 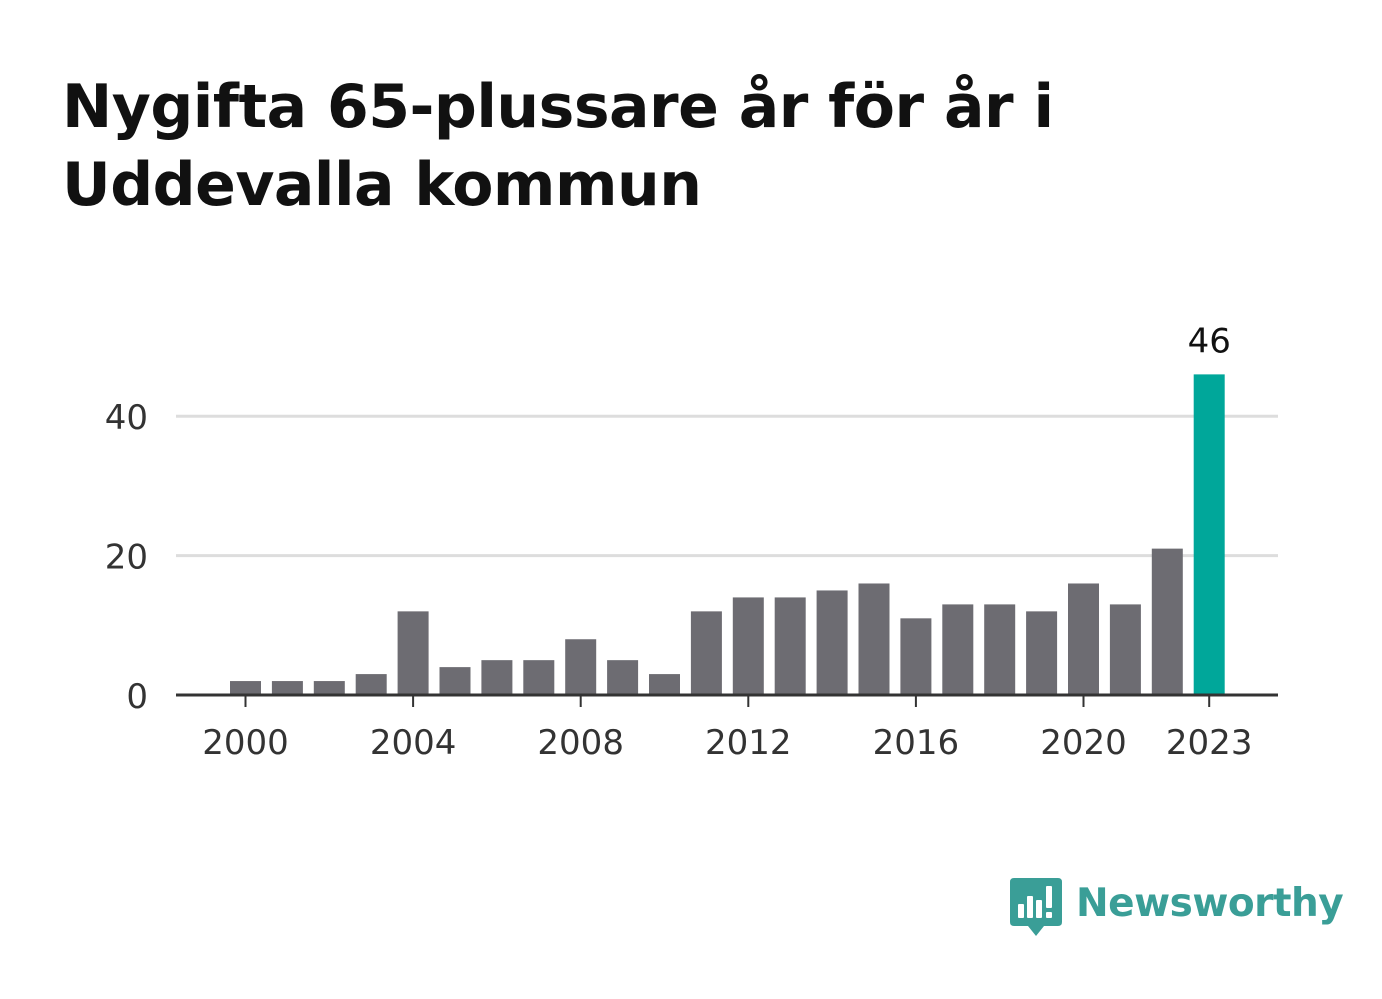 What do you see at coordinates (1209, 534) in the screenshot?
I see `bar-2023` at bounding box center [1209, 534].